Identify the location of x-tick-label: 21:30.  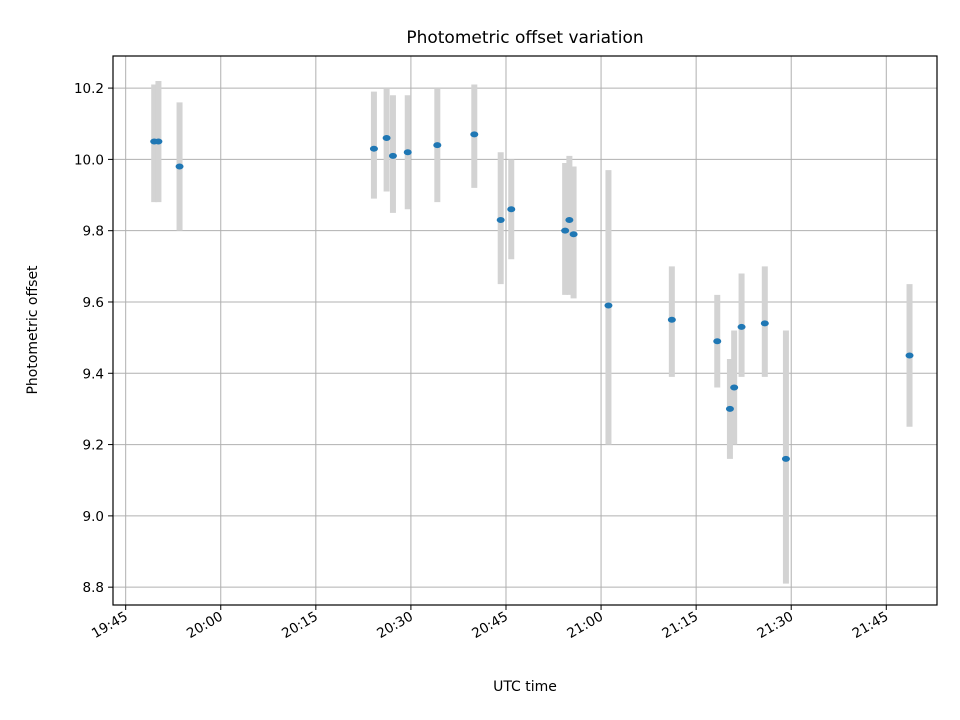
(776, 625).